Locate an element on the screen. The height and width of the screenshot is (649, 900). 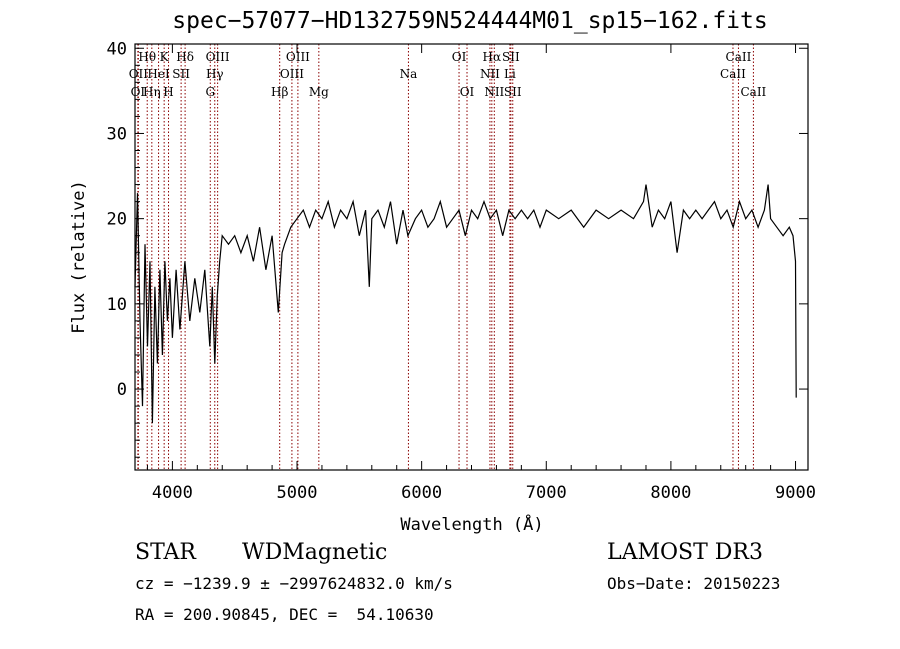
object-class: STAR is located at coordinates (165, 552).